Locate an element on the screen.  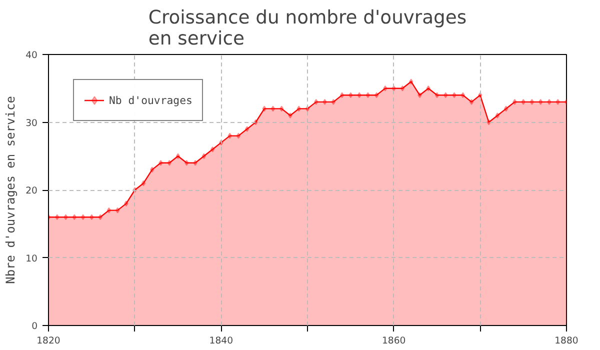
y-tick-label: 0 is located at coordinates (35, 326).